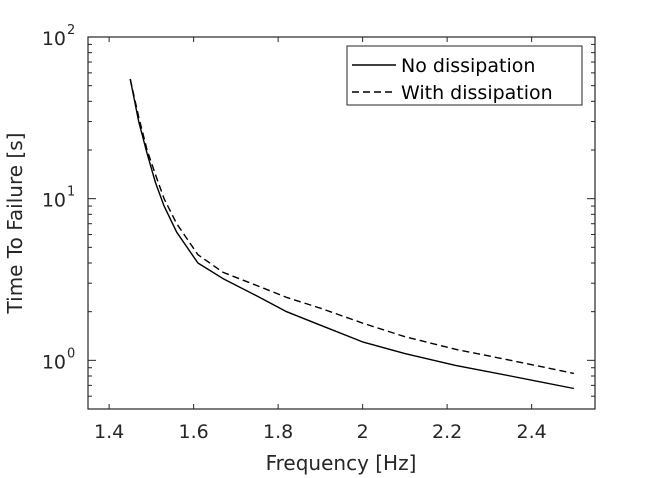 This screenshot has height=478, width=657. I want to click on y-axis-label: Time To Failure [s], so click(15, 224).